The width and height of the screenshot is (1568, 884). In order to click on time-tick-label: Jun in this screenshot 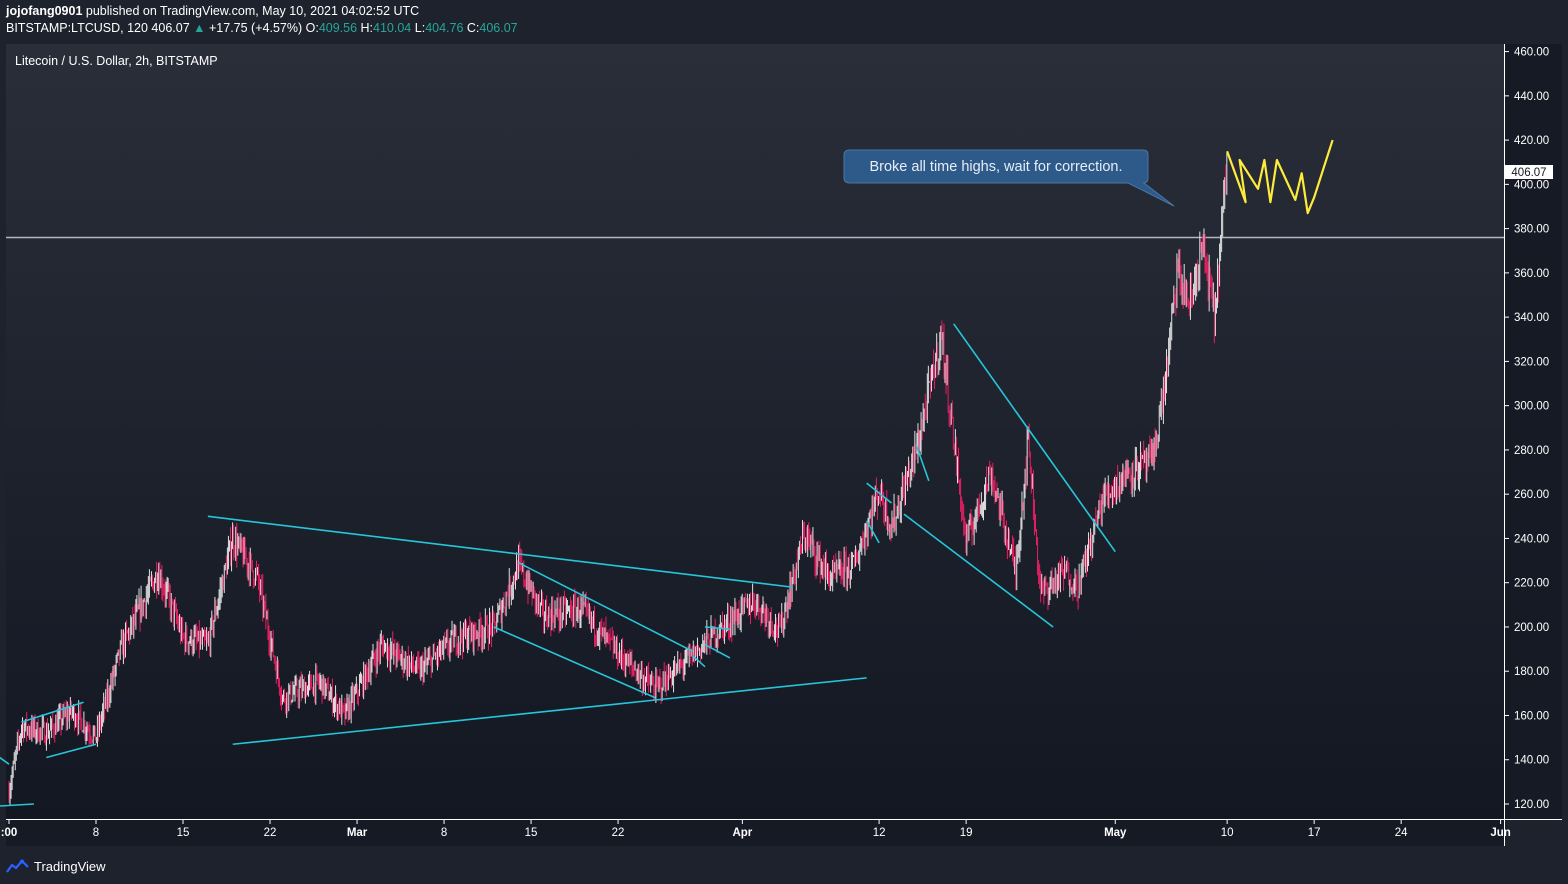, I will do `click(1500, 833)`.